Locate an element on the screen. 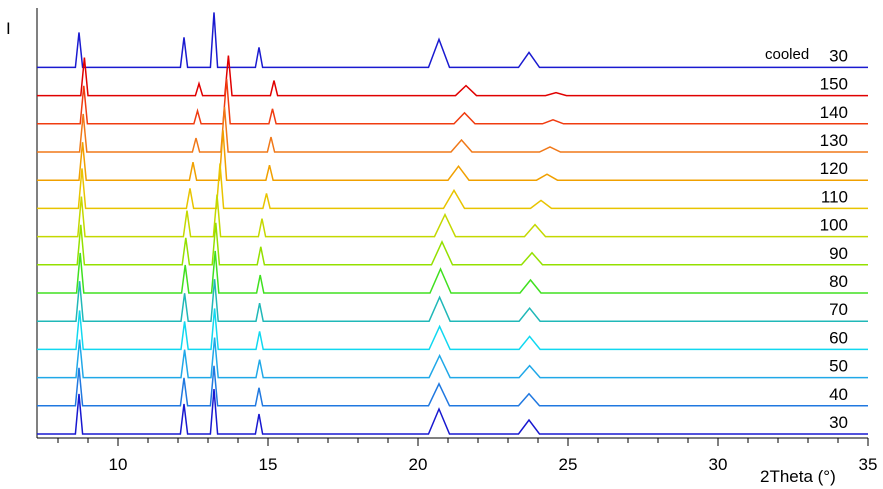 This screenshot has height=489, width=883. series-label: 140 is located at coordinates (834, 112).